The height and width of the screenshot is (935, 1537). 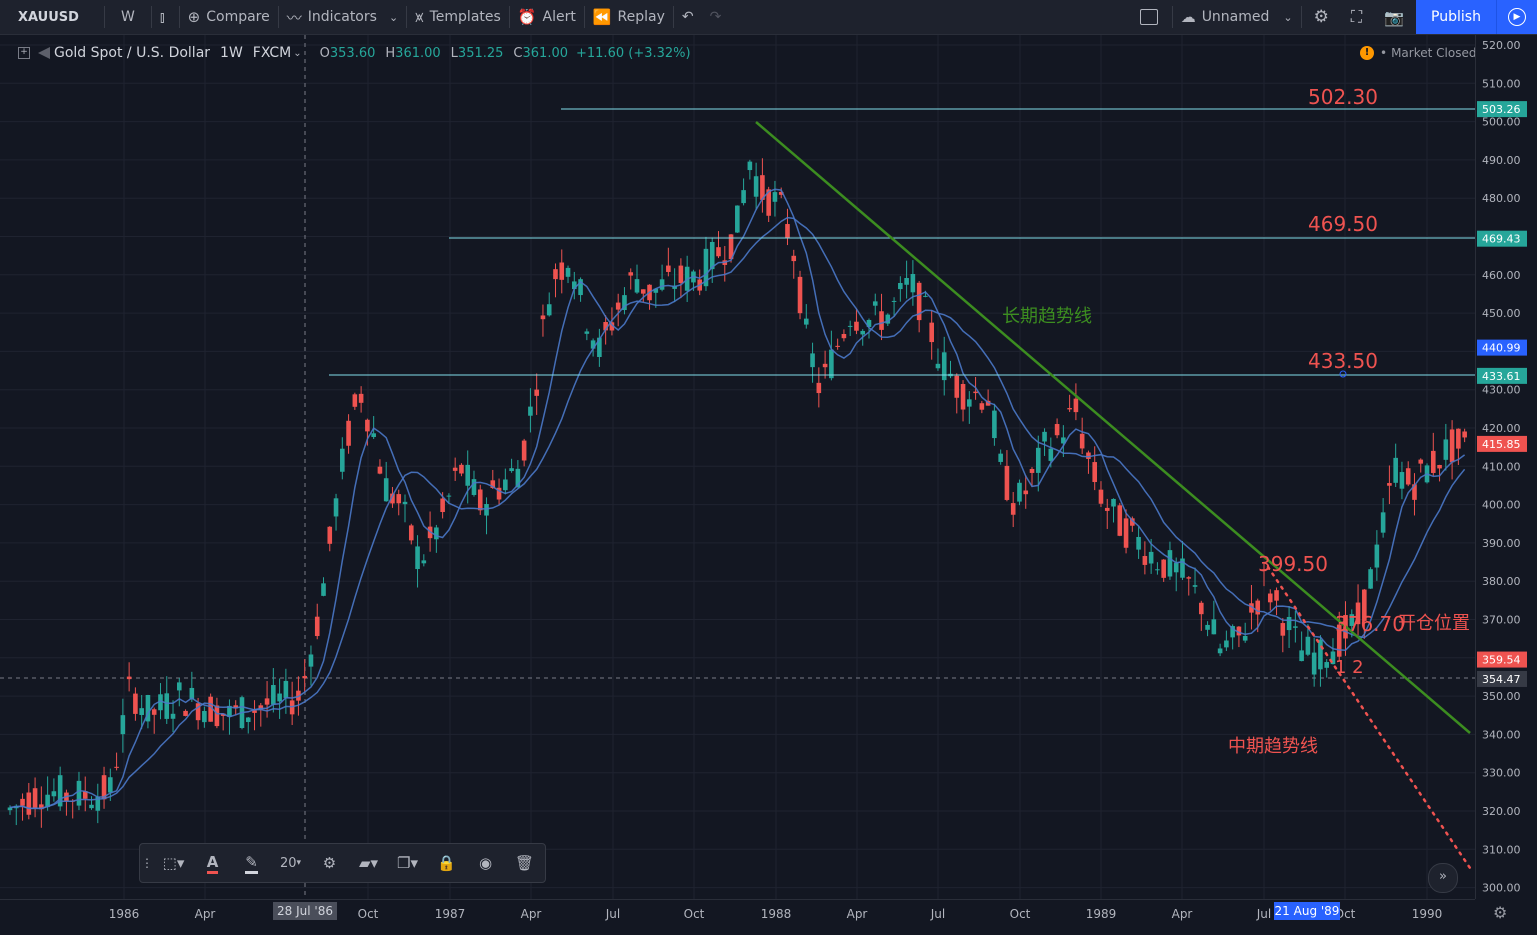 I want to click on delete-button: 🗑, so click(x=524, y=863).